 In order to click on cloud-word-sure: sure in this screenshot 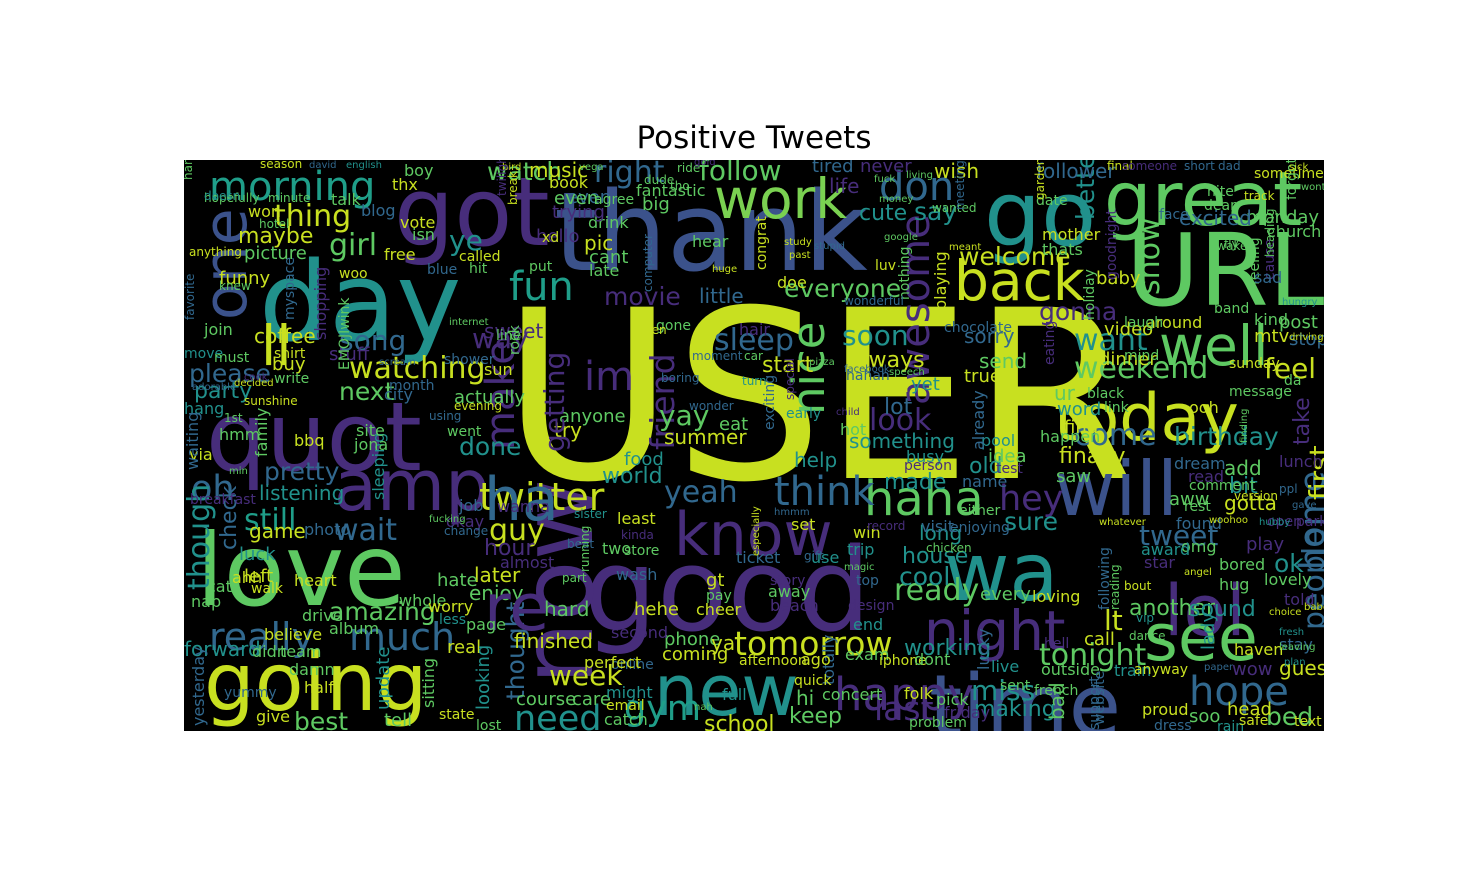, I will do `click(1031, 521)`.